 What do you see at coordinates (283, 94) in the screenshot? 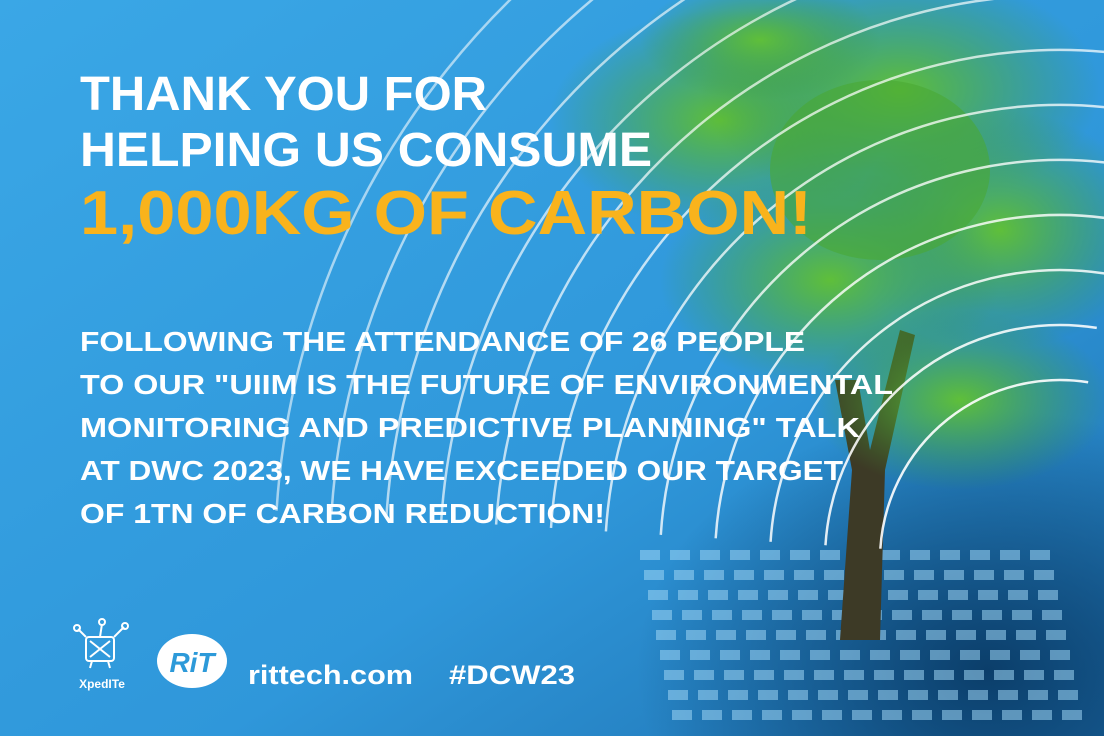
I see `headline-line: THANK YOU FOR` at bounding box center [283, 94].